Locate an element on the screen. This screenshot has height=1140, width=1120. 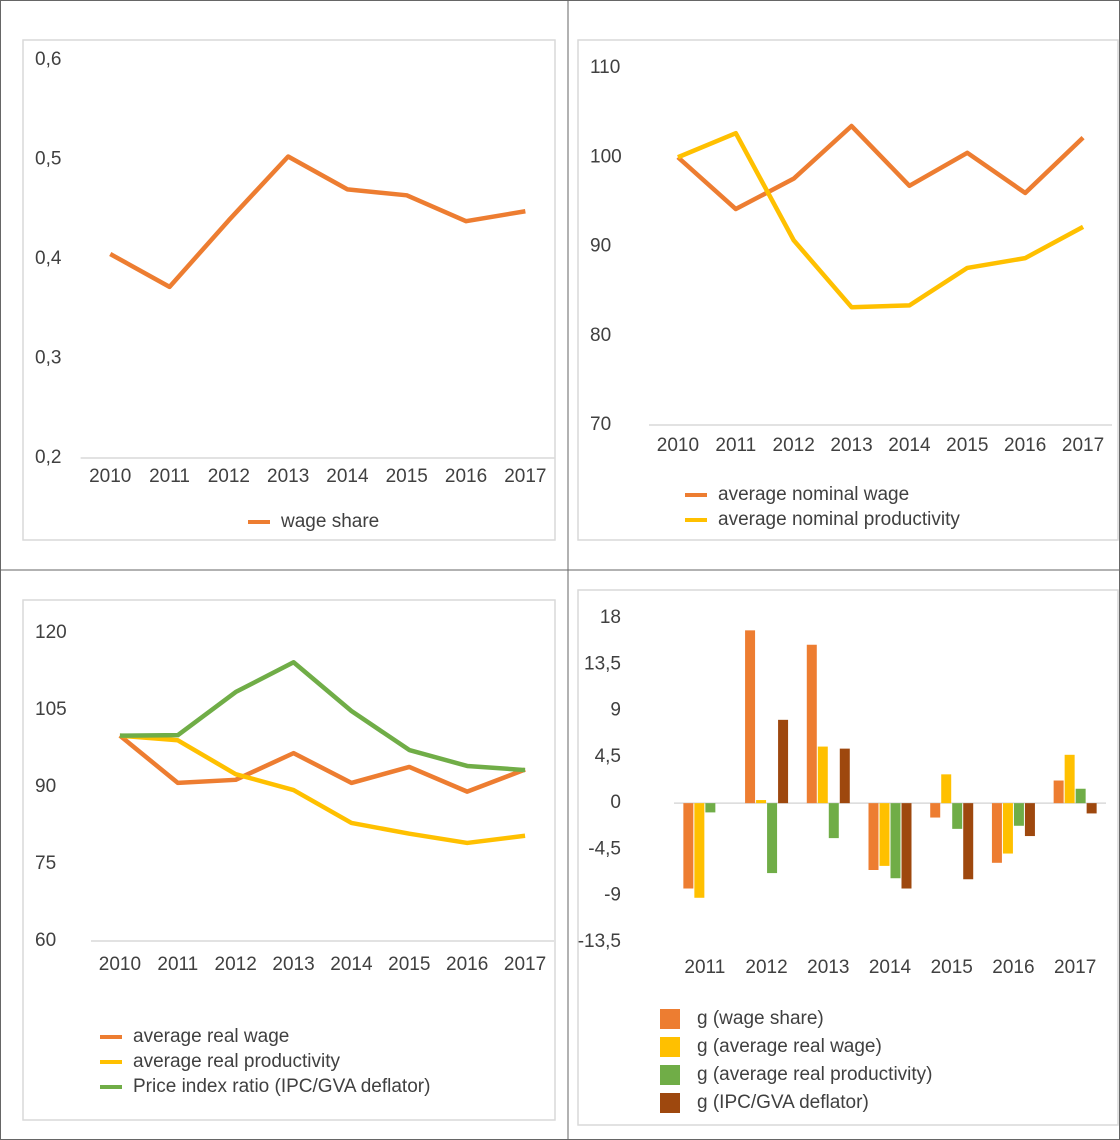
legend-label: g (wage share) is located at coordinates (760, 1018).